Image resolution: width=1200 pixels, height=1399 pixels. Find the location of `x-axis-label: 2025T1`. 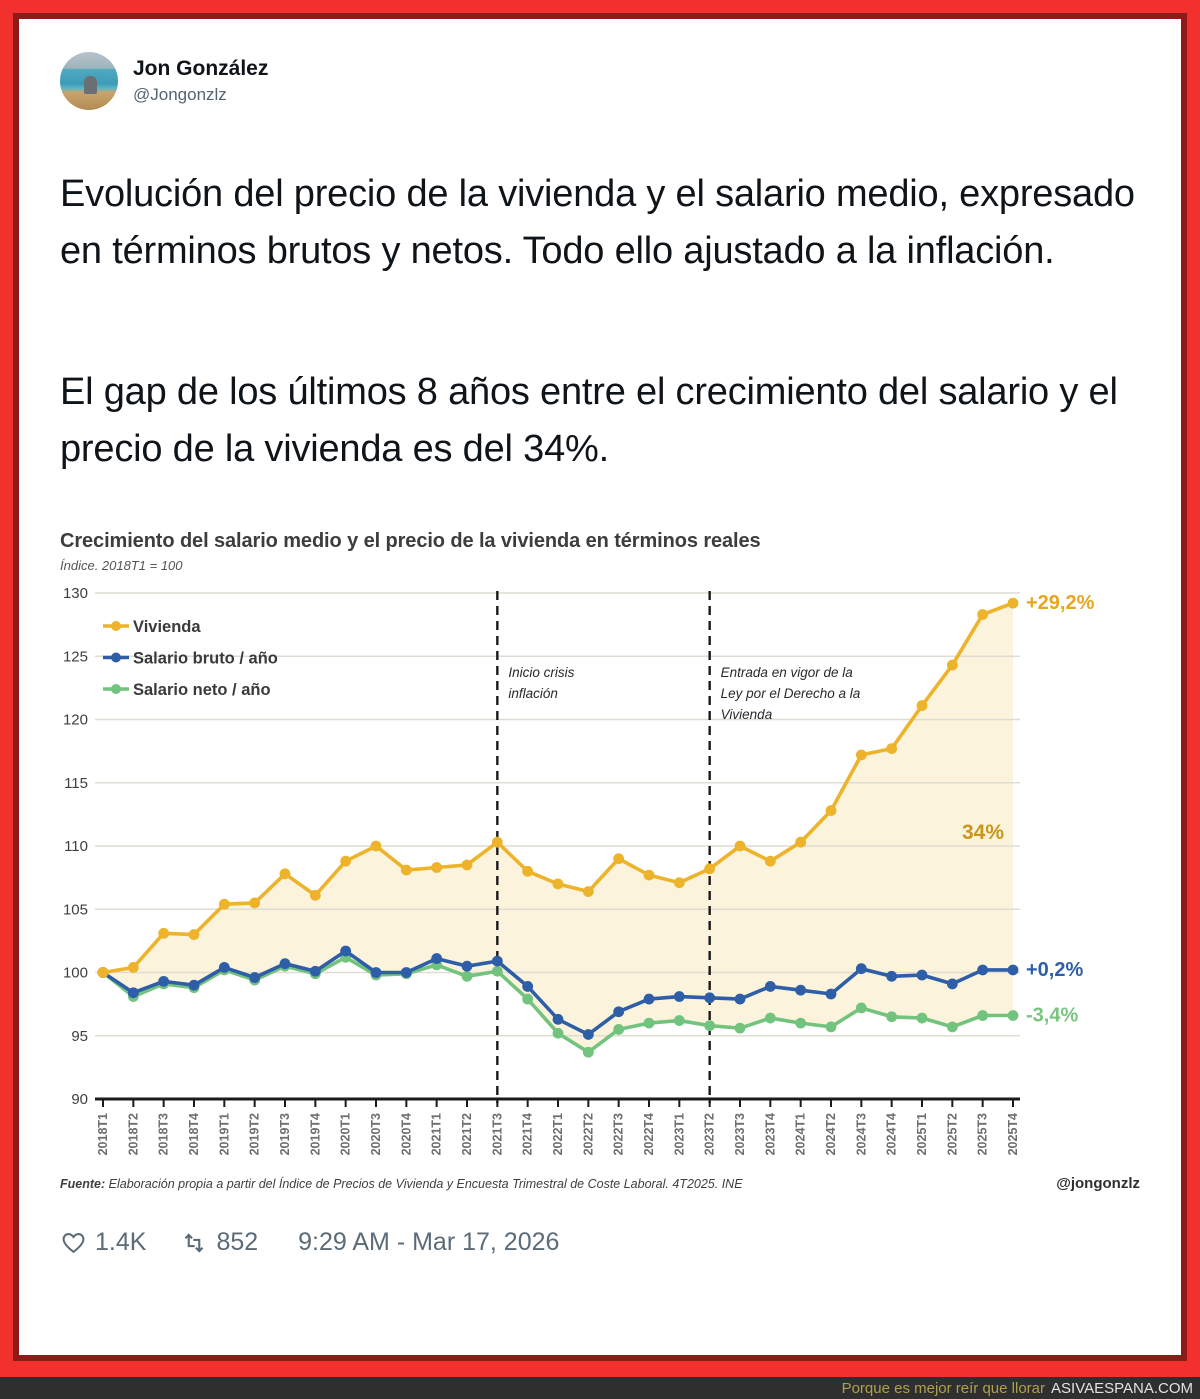

x-axis-label: 2025T1 is located at coordinates (922, 1134).